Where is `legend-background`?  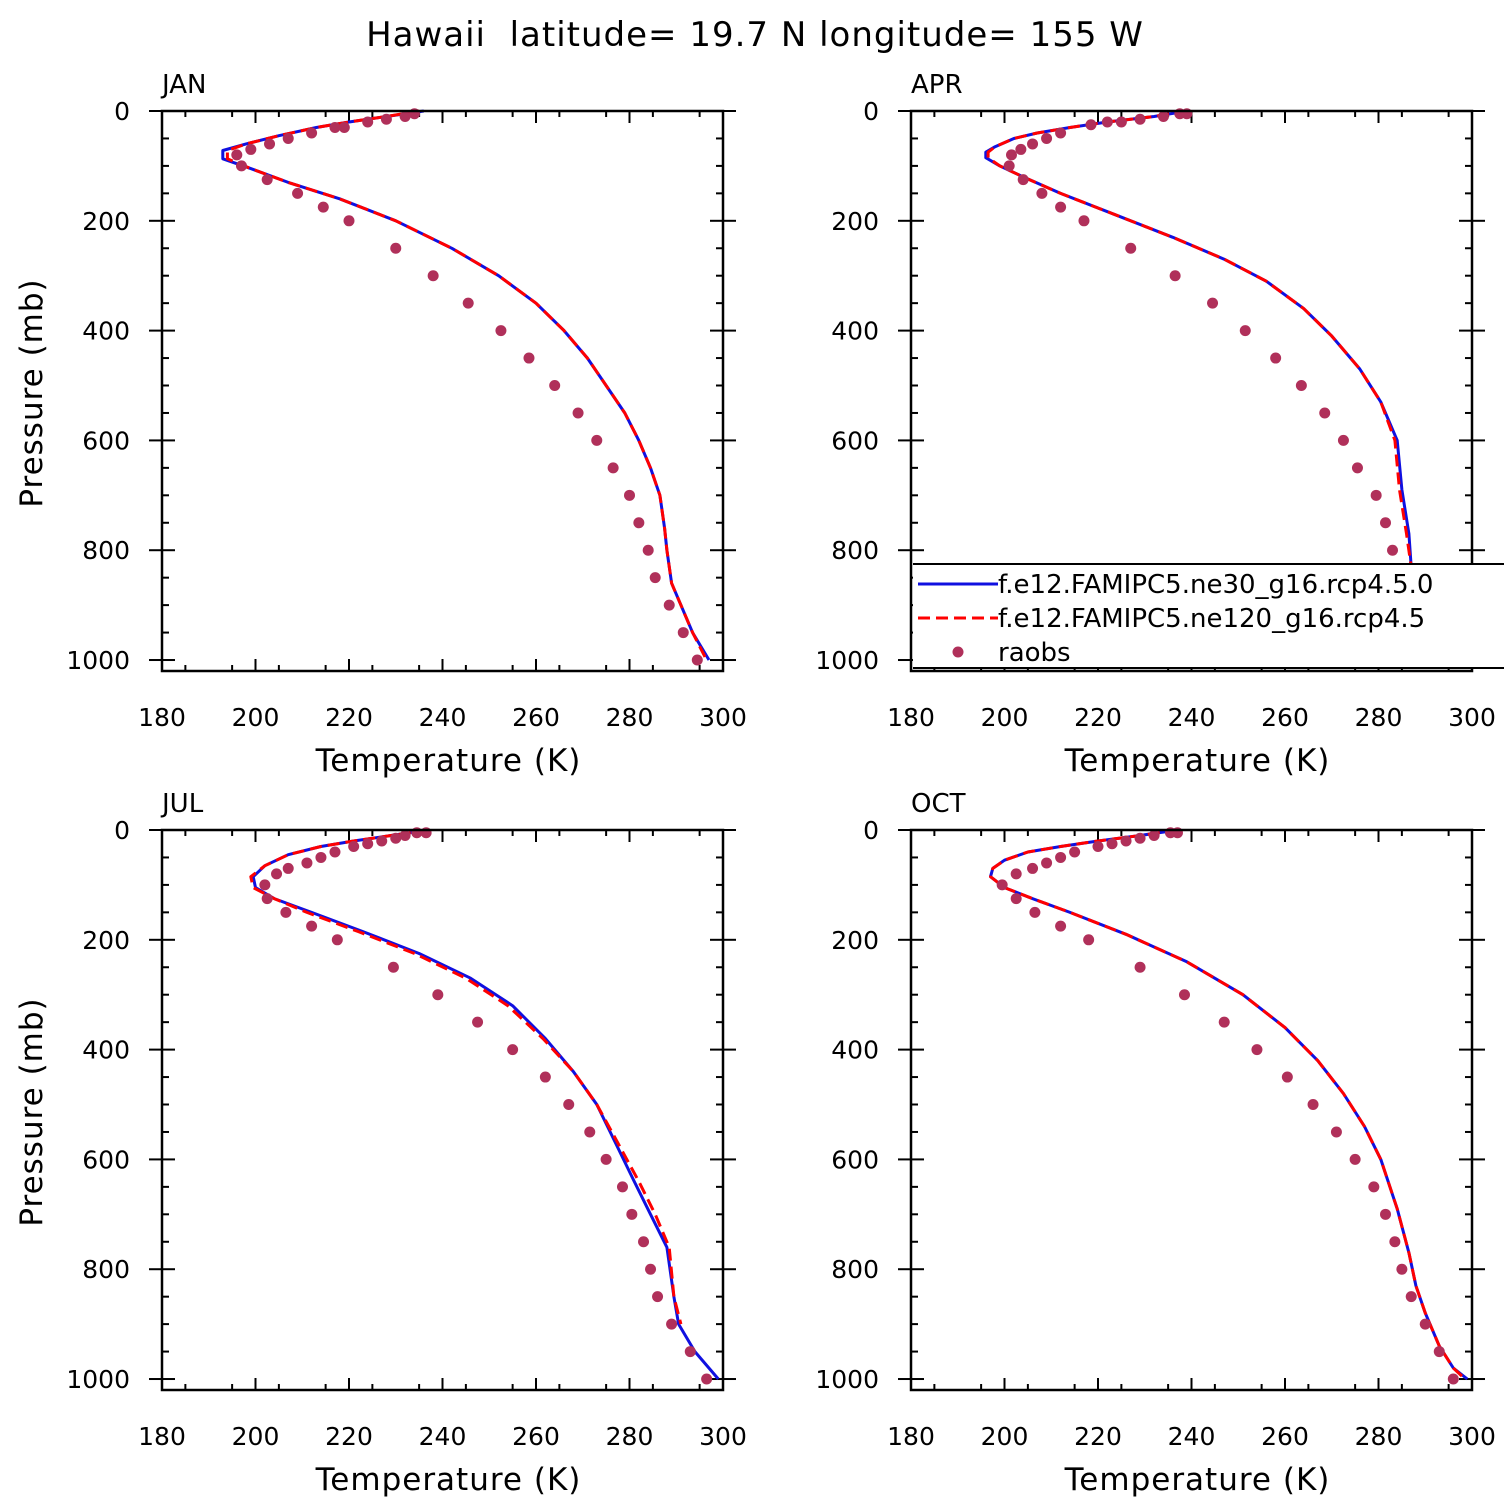
legend-background is located at coordinates (1208, 616).